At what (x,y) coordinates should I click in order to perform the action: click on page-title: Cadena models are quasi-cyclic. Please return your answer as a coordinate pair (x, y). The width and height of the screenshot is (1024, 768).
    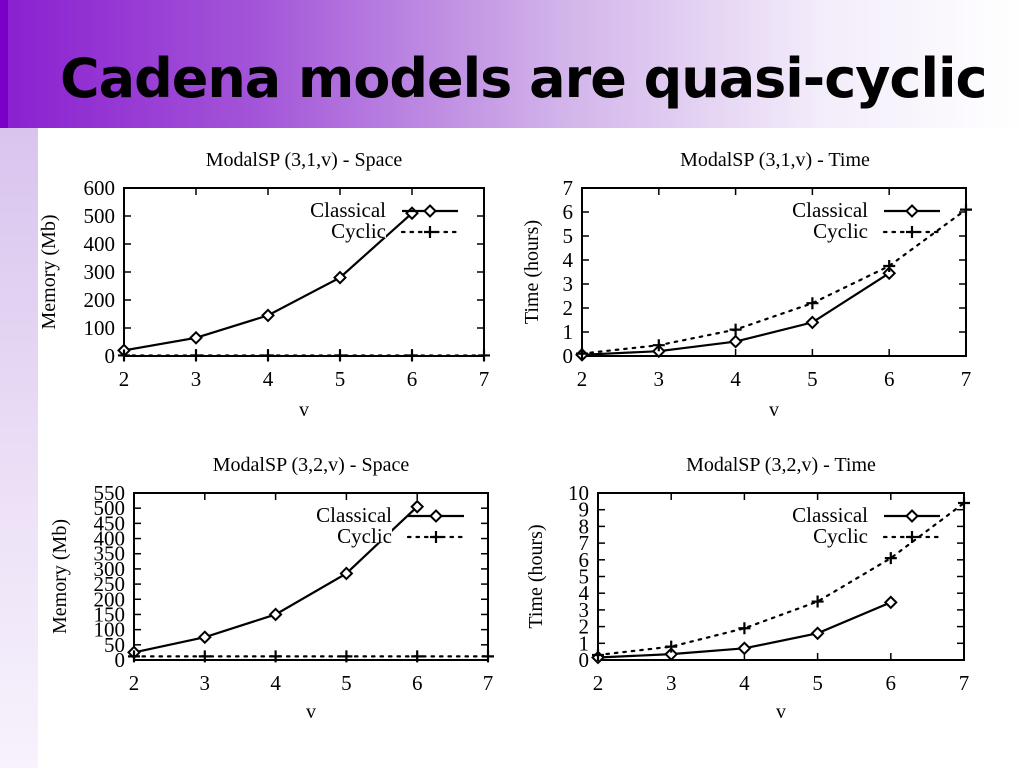
    Looking at the image, I should click on (523, 78).